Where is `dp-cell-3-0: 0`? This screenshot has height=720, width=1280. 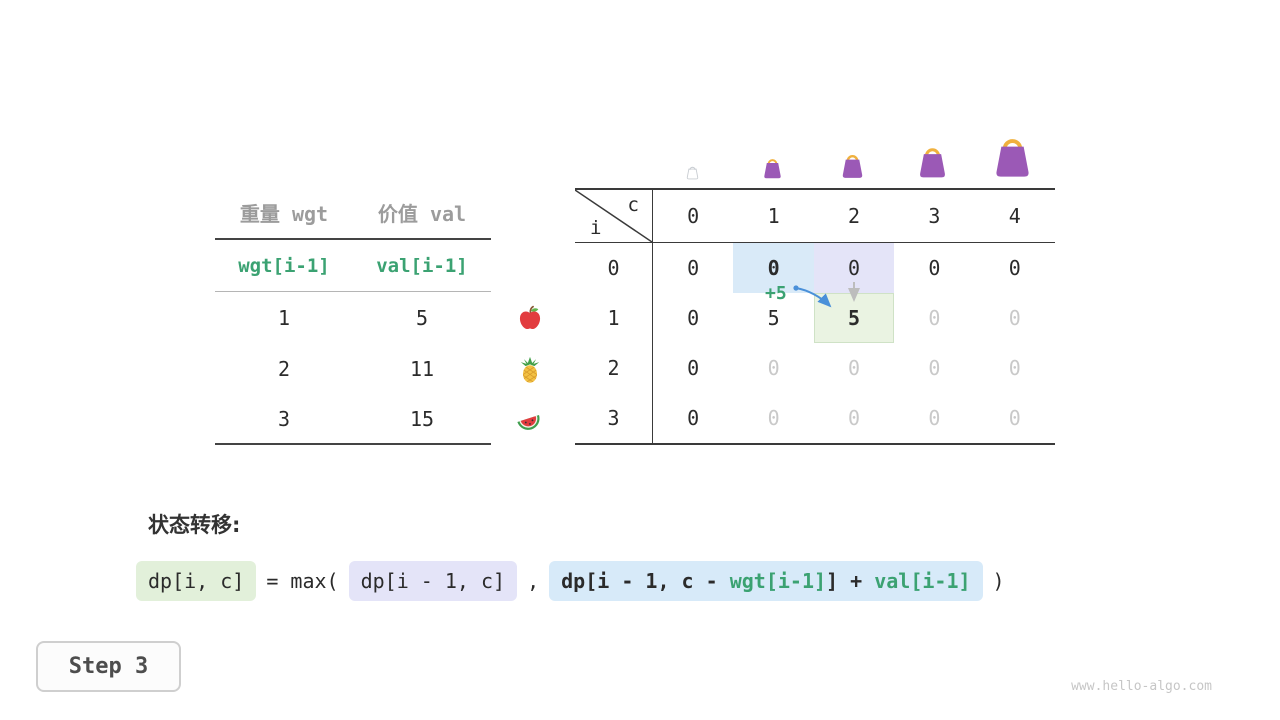 dp-cell-3-0: 0 is located at coordinates (693, 418).